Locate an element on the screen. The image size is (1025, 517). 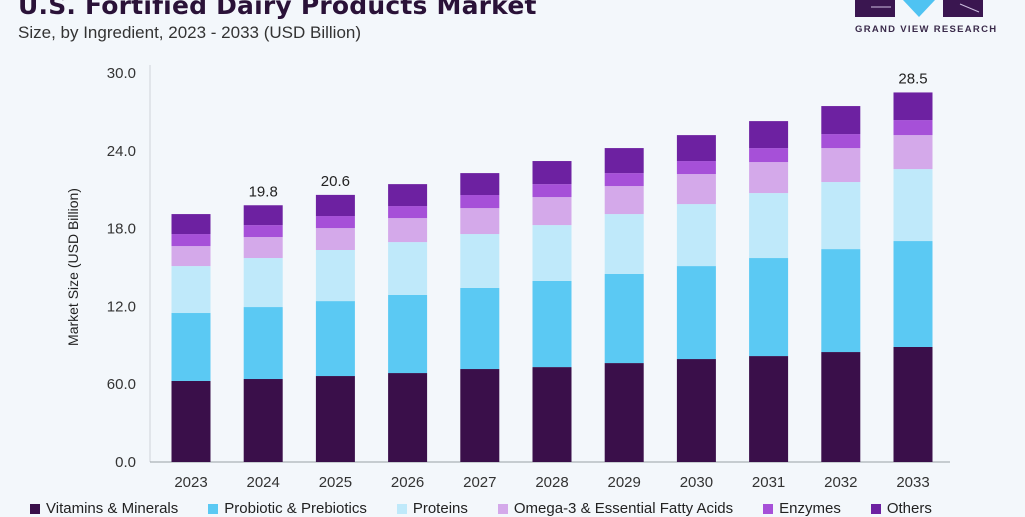
legend-label: Vitamins & Minerals is located at coordinates (112, 508).